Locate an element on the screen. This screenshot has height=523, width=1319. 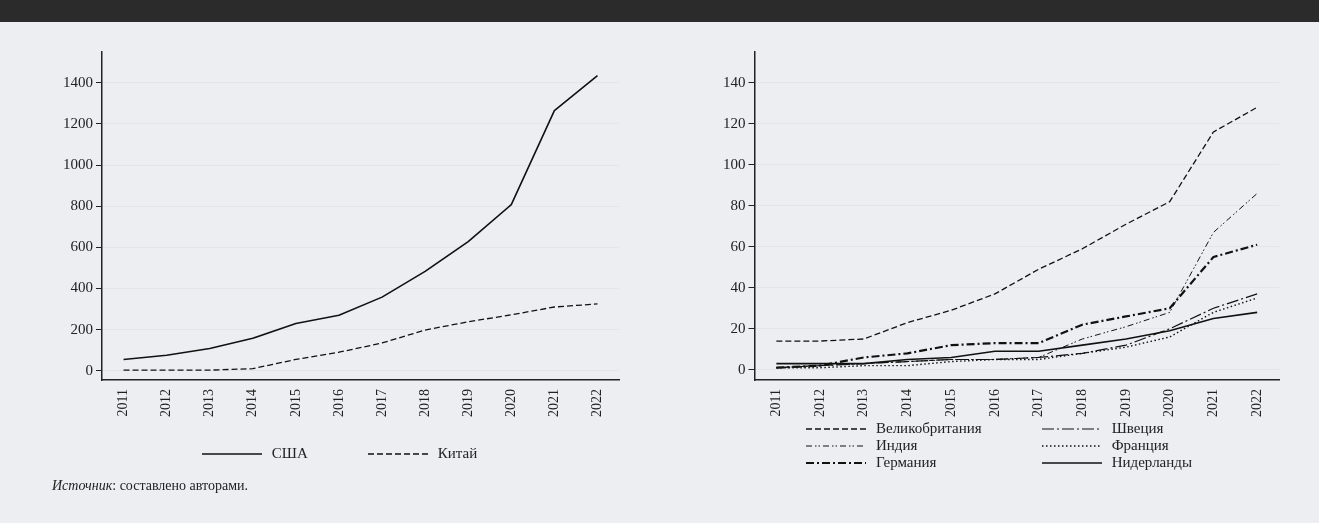
y-tick-label: 20 is located at coordinates (737, 327).